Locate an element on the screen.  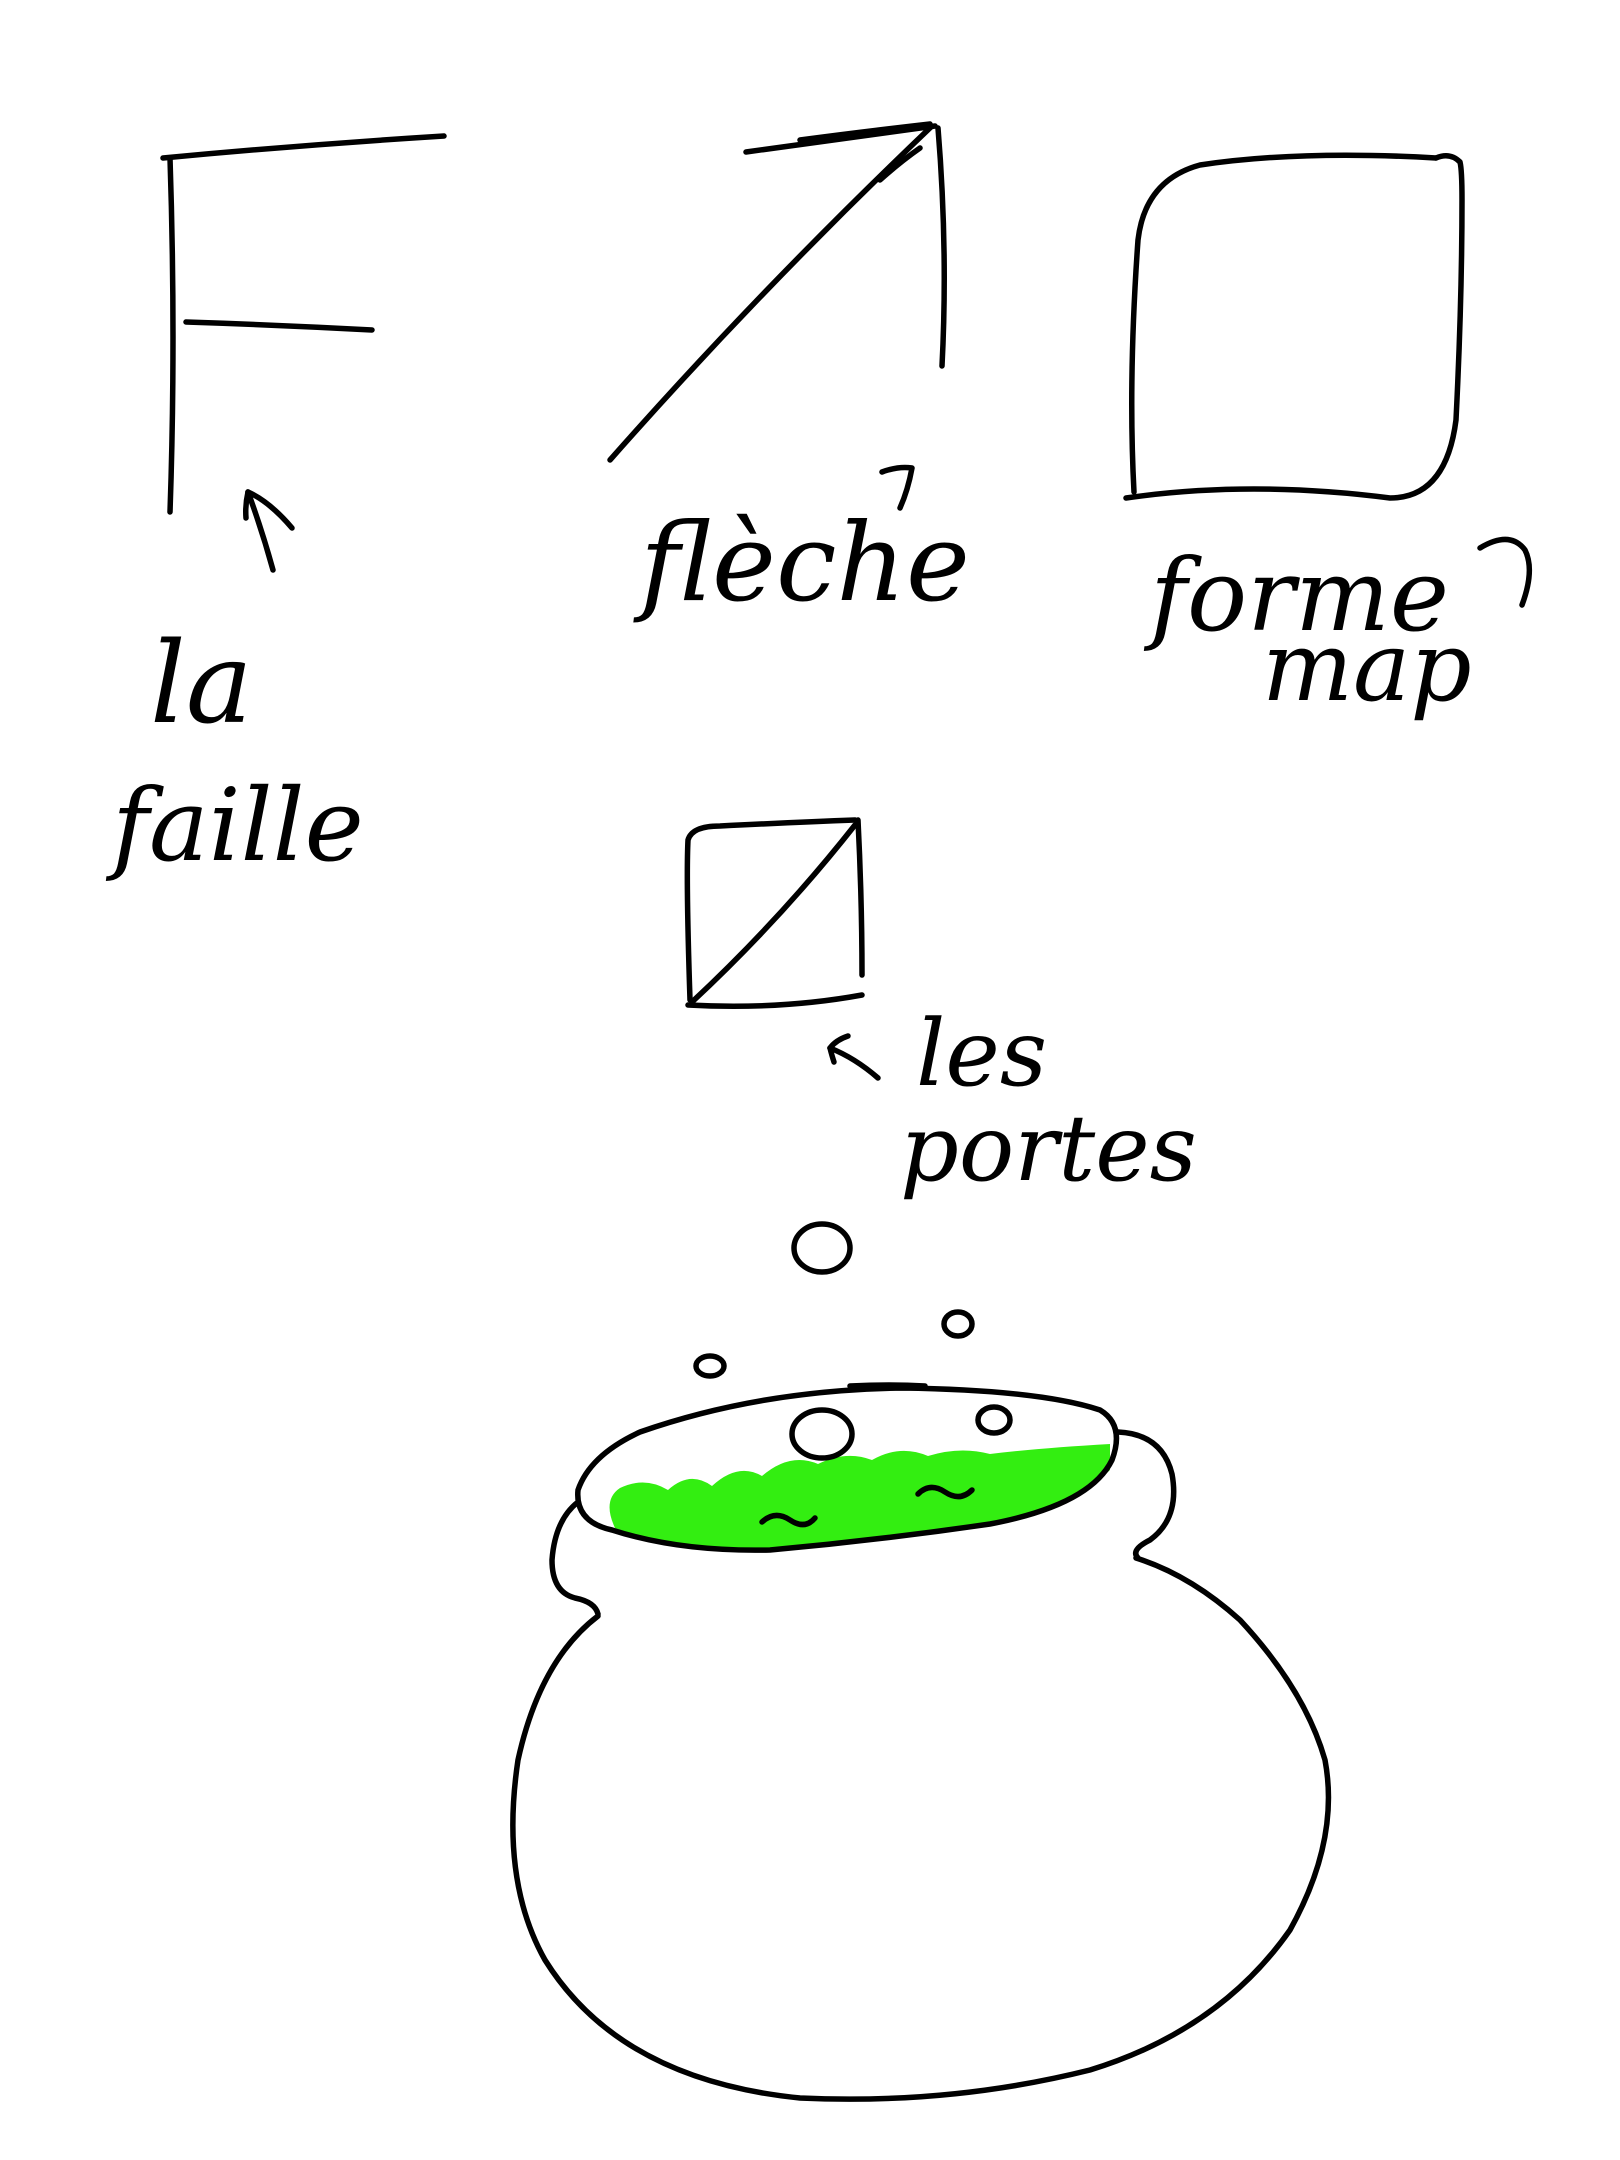
portes-label-line2: portes is located at coordinates (1048, 1148).